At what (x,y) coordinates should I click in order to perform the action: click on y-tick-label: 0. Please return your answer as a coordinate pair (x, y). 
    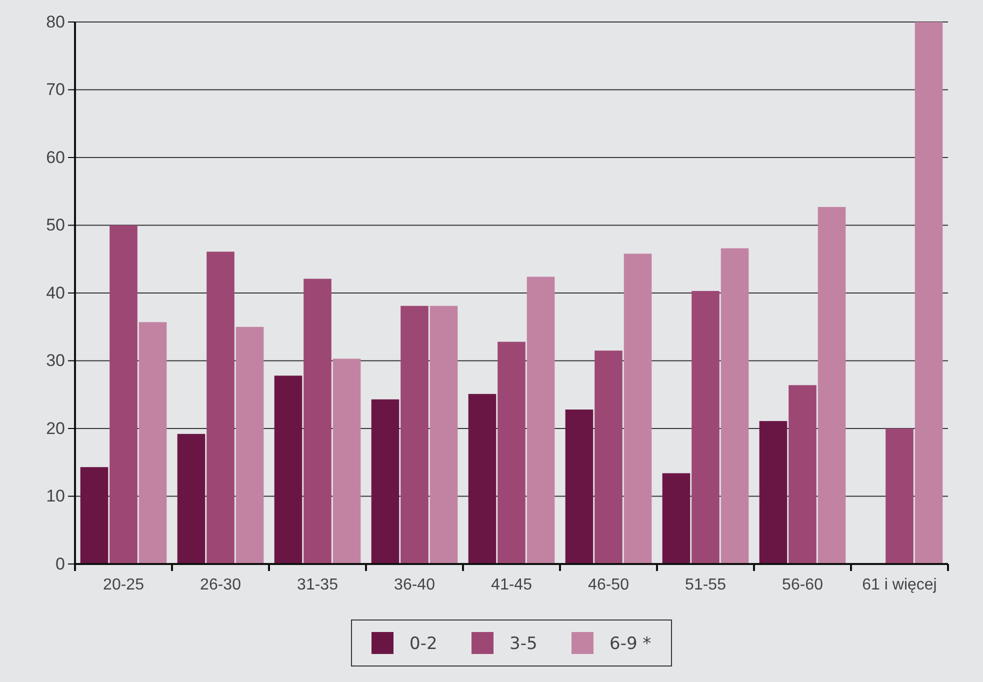
    Looking at the image, I should click on (60, 564).